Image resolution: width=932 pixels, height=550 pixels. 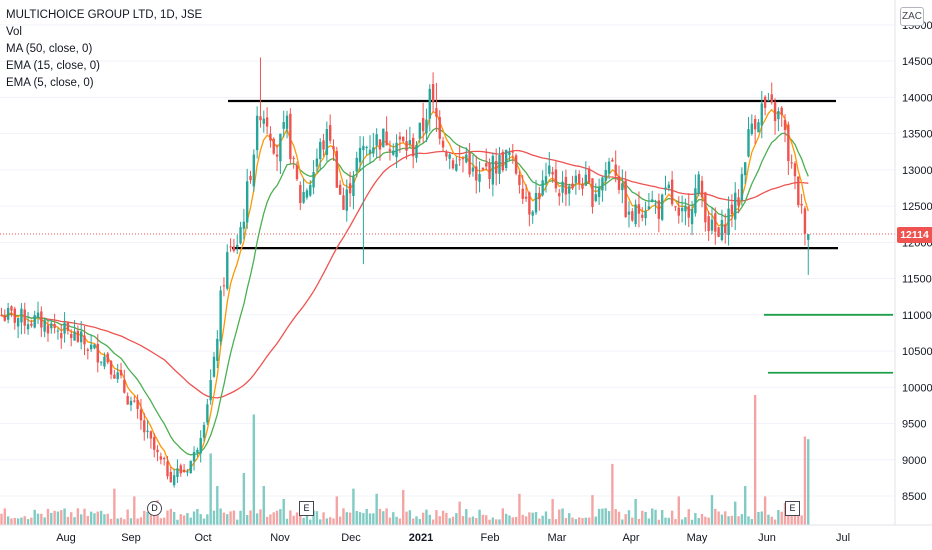 What do you see at coordinates (50, 83) in the screenshot?
I see `indicator-ema5: EMA (5, close, 0)` at bounding box center [50, 83].